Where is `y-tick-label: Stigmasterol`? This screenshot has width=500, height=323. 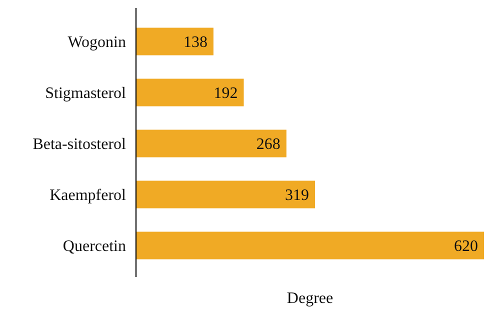
y-tick-label: Stigmasterol is located at coordinates (86, 93).